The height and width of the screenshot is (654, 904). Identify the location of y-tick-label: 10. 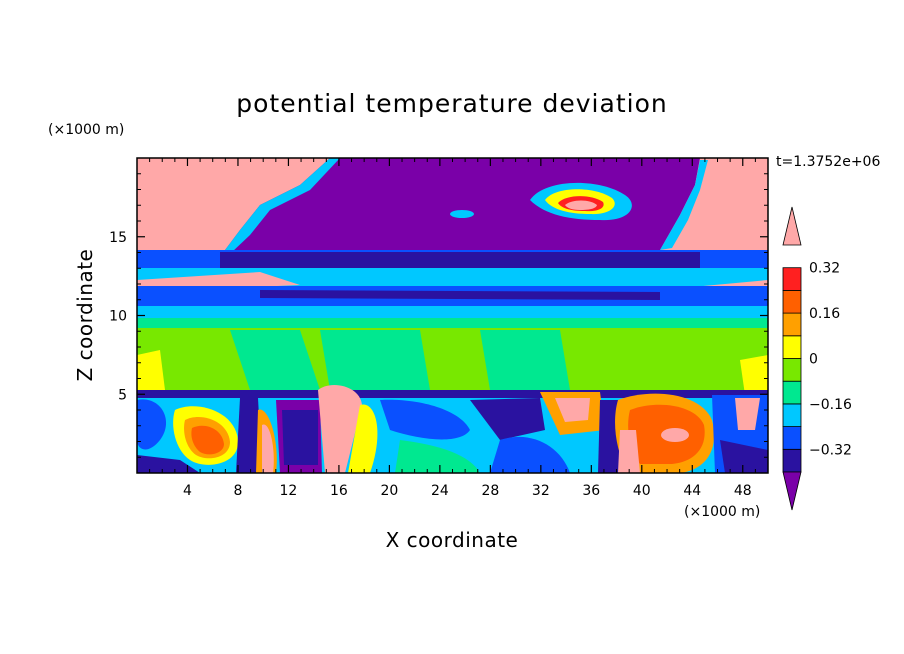
(118, 317).